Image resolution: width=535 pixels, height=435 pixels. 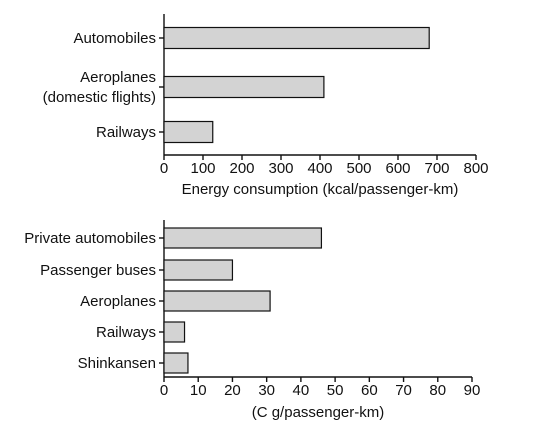 I want to click on x-tick-label: 40, so click(x=301, y=390).